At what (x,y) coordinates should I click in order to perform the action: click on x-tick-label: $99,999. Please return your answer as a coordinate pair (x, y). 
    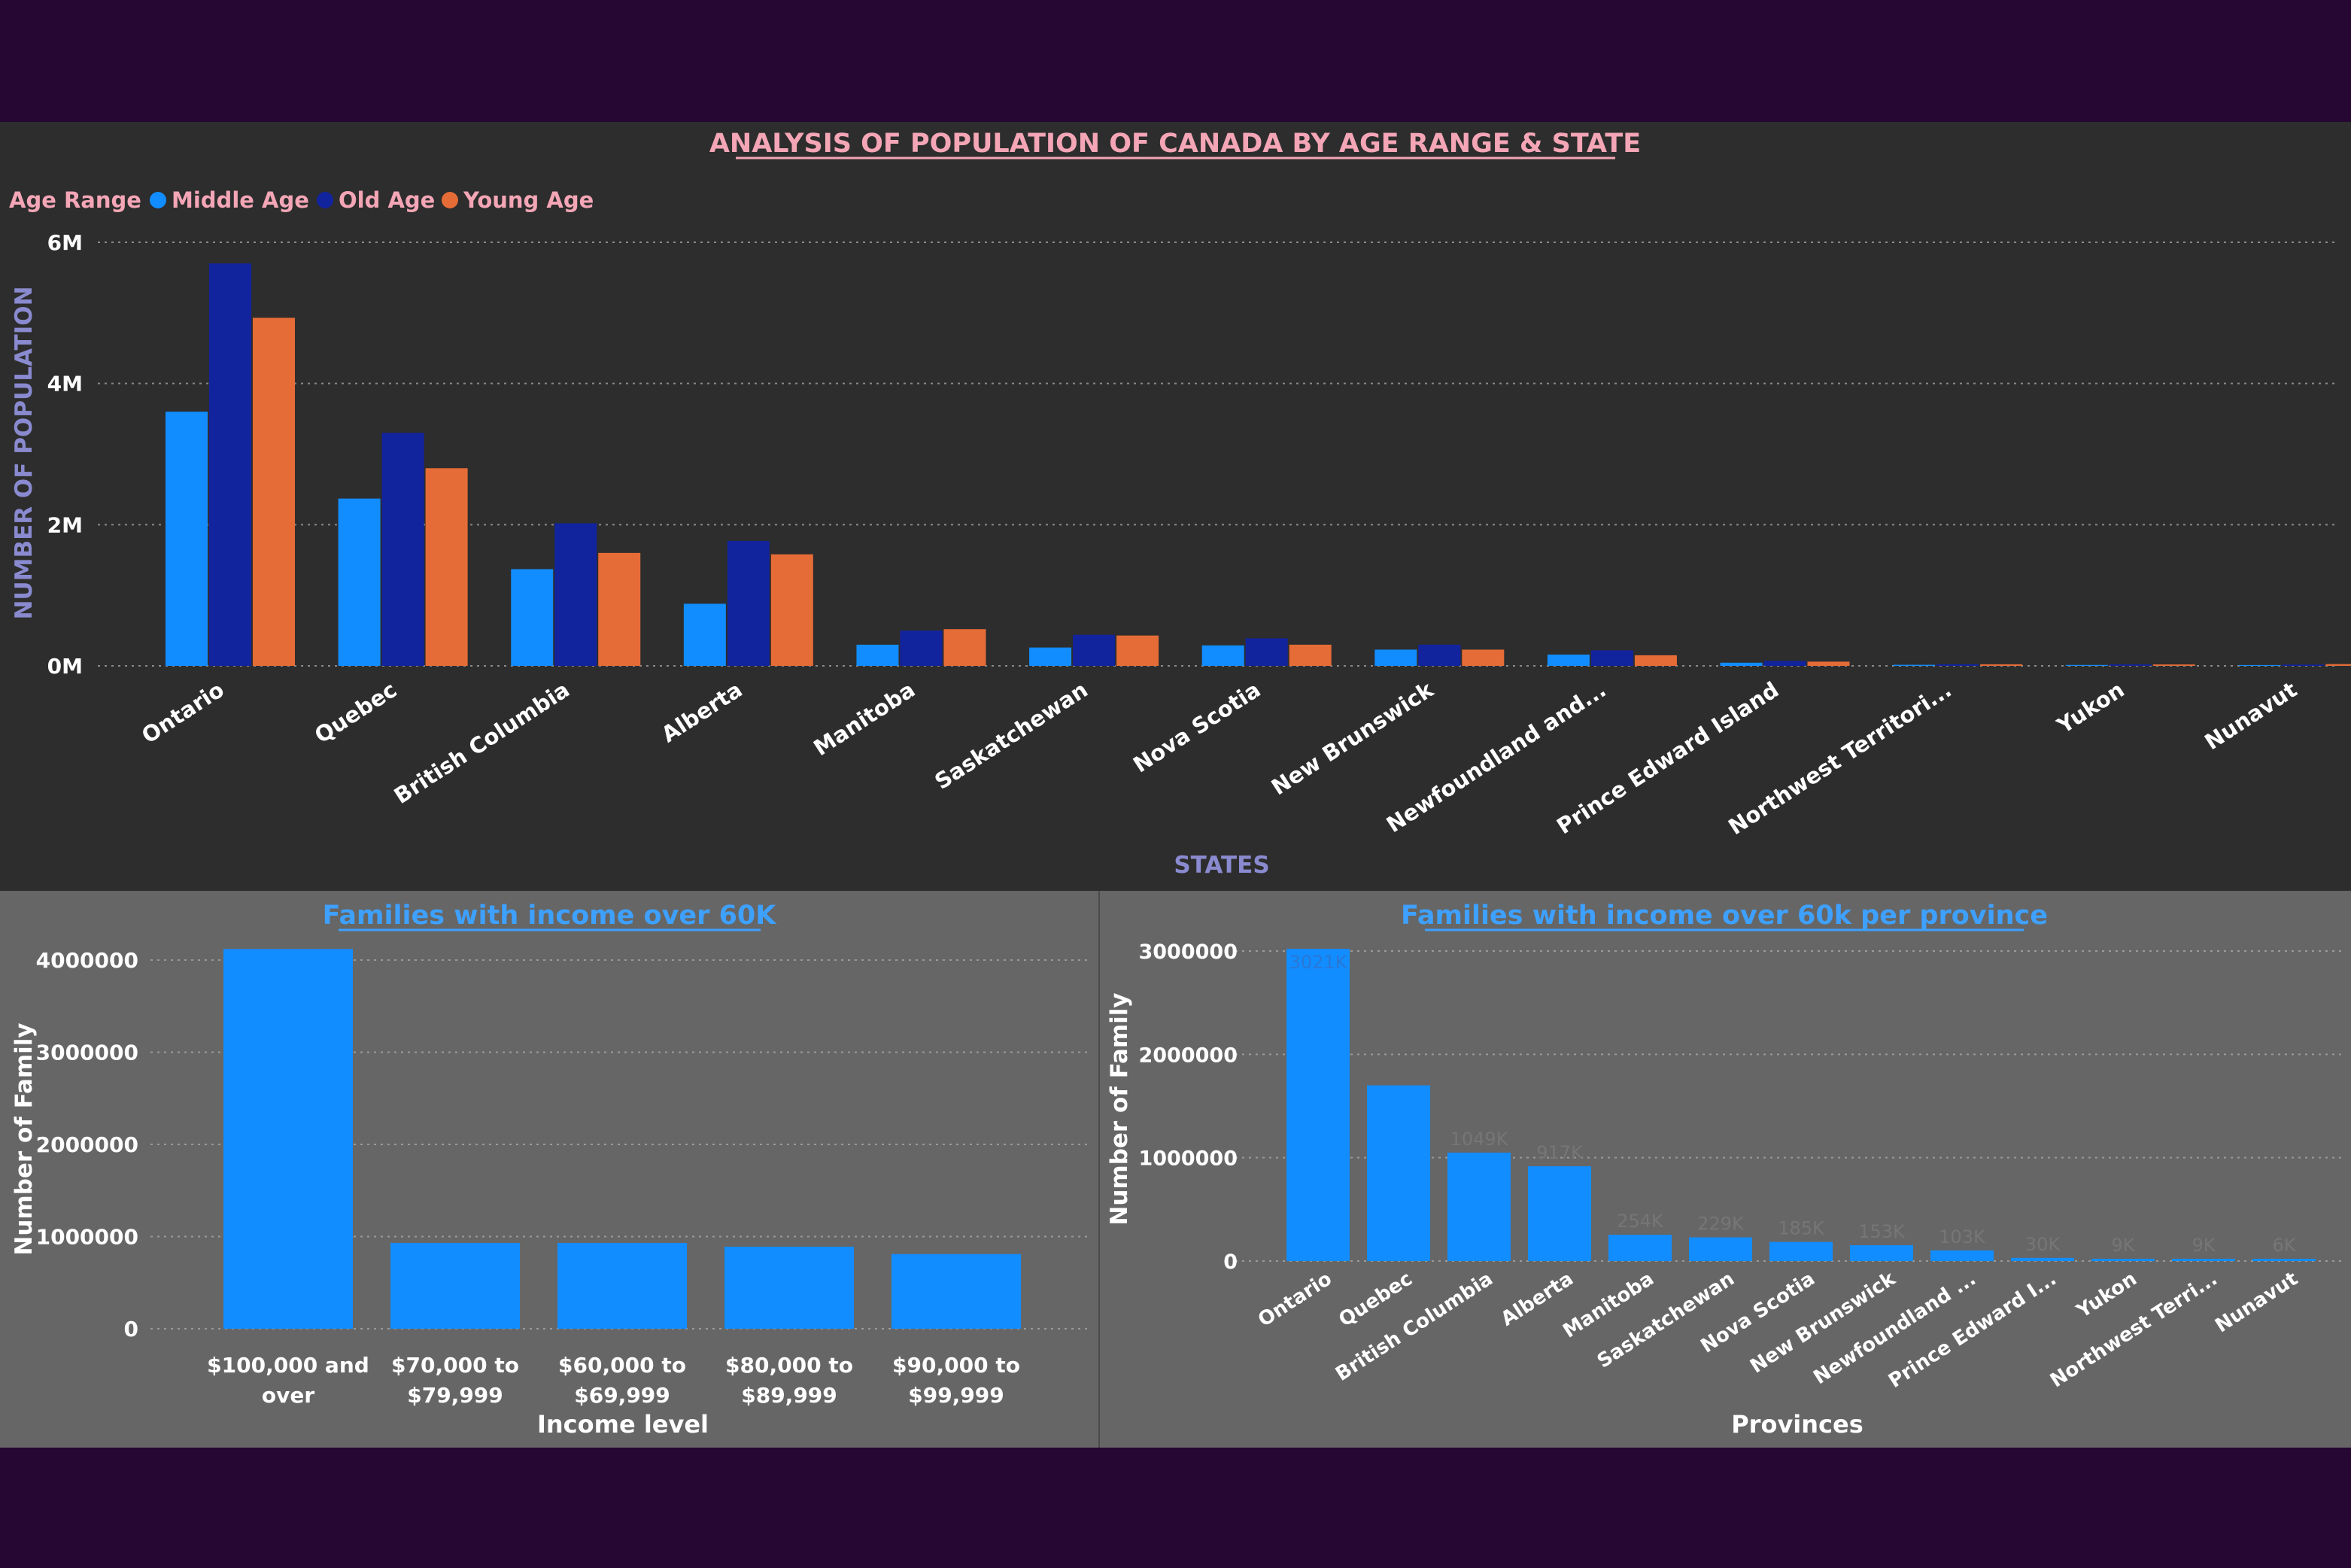
    Looking at the image, I should click on (956, 1395).